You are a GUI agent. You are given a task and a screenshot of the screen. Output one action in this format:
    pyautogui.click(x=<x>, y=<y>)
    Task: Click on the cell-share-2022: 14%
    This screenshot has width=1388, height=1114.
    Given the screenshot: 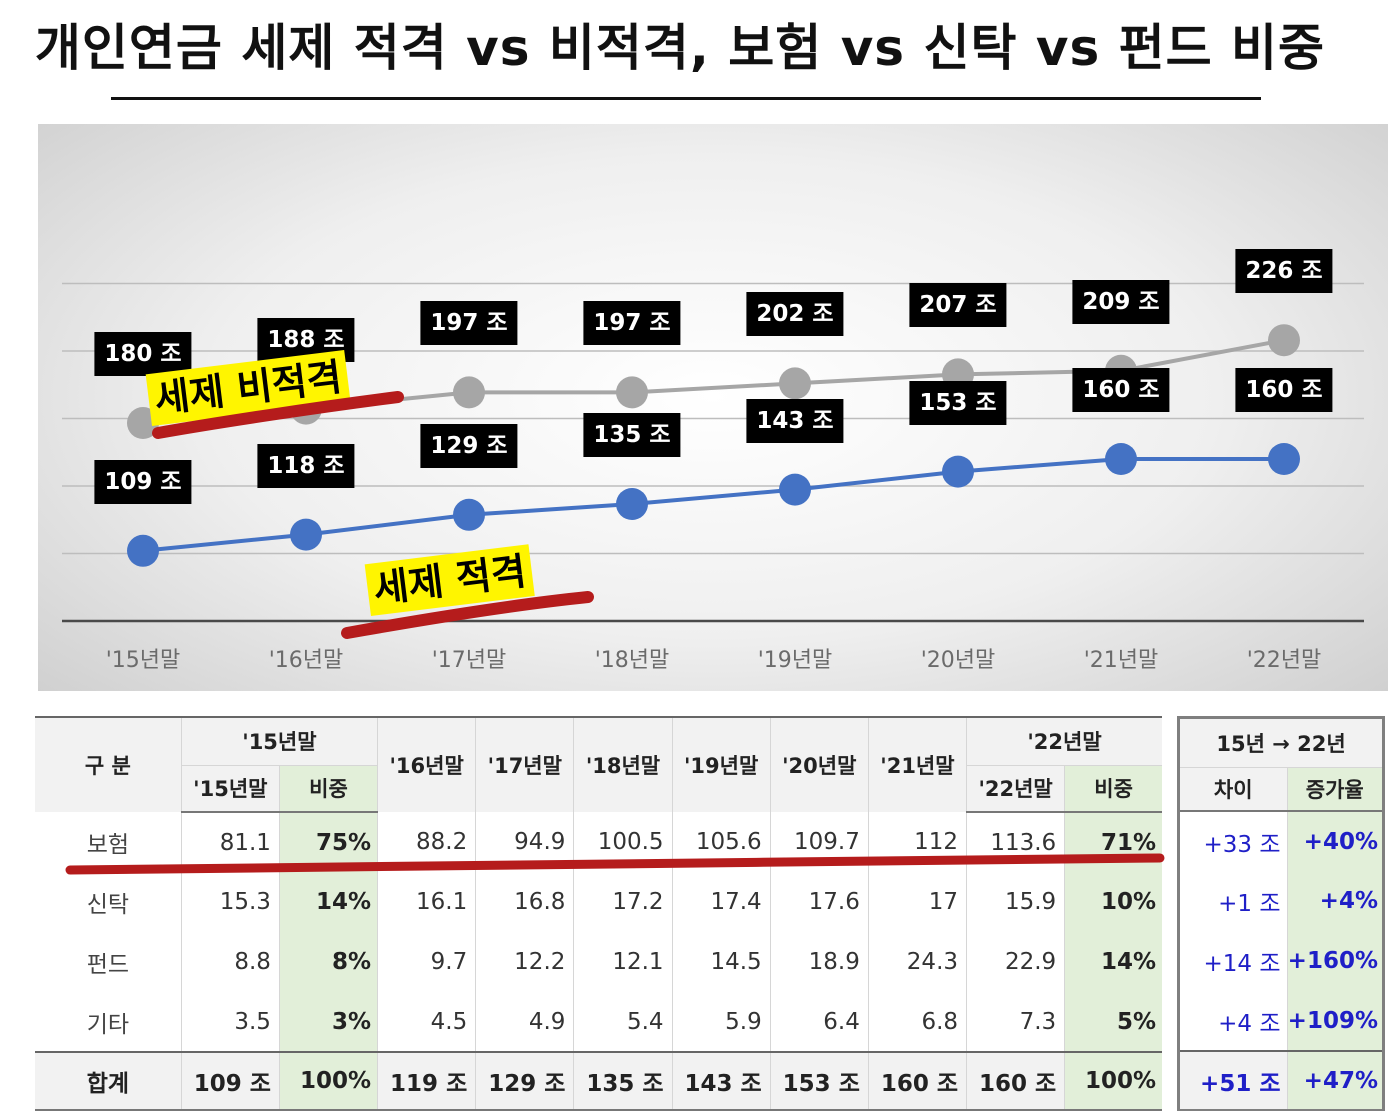 What is the action you would take?
    pyautogui.click(x=1113, y=962)
    